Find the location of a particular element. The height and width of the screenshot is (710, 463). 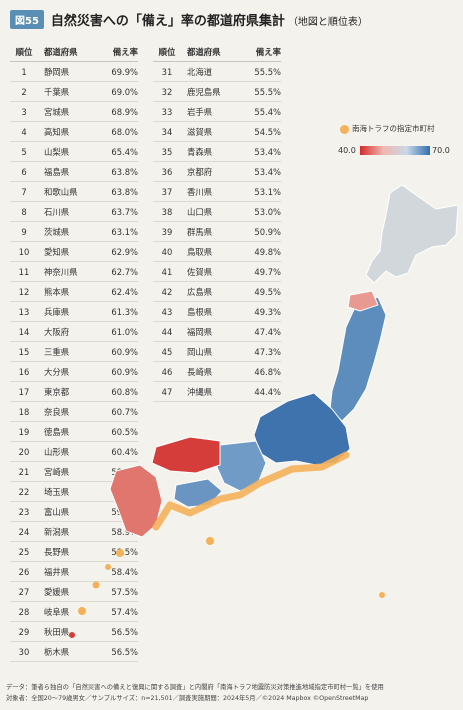

pref-cell: 徳島県 is located at coordinates (57, 431).